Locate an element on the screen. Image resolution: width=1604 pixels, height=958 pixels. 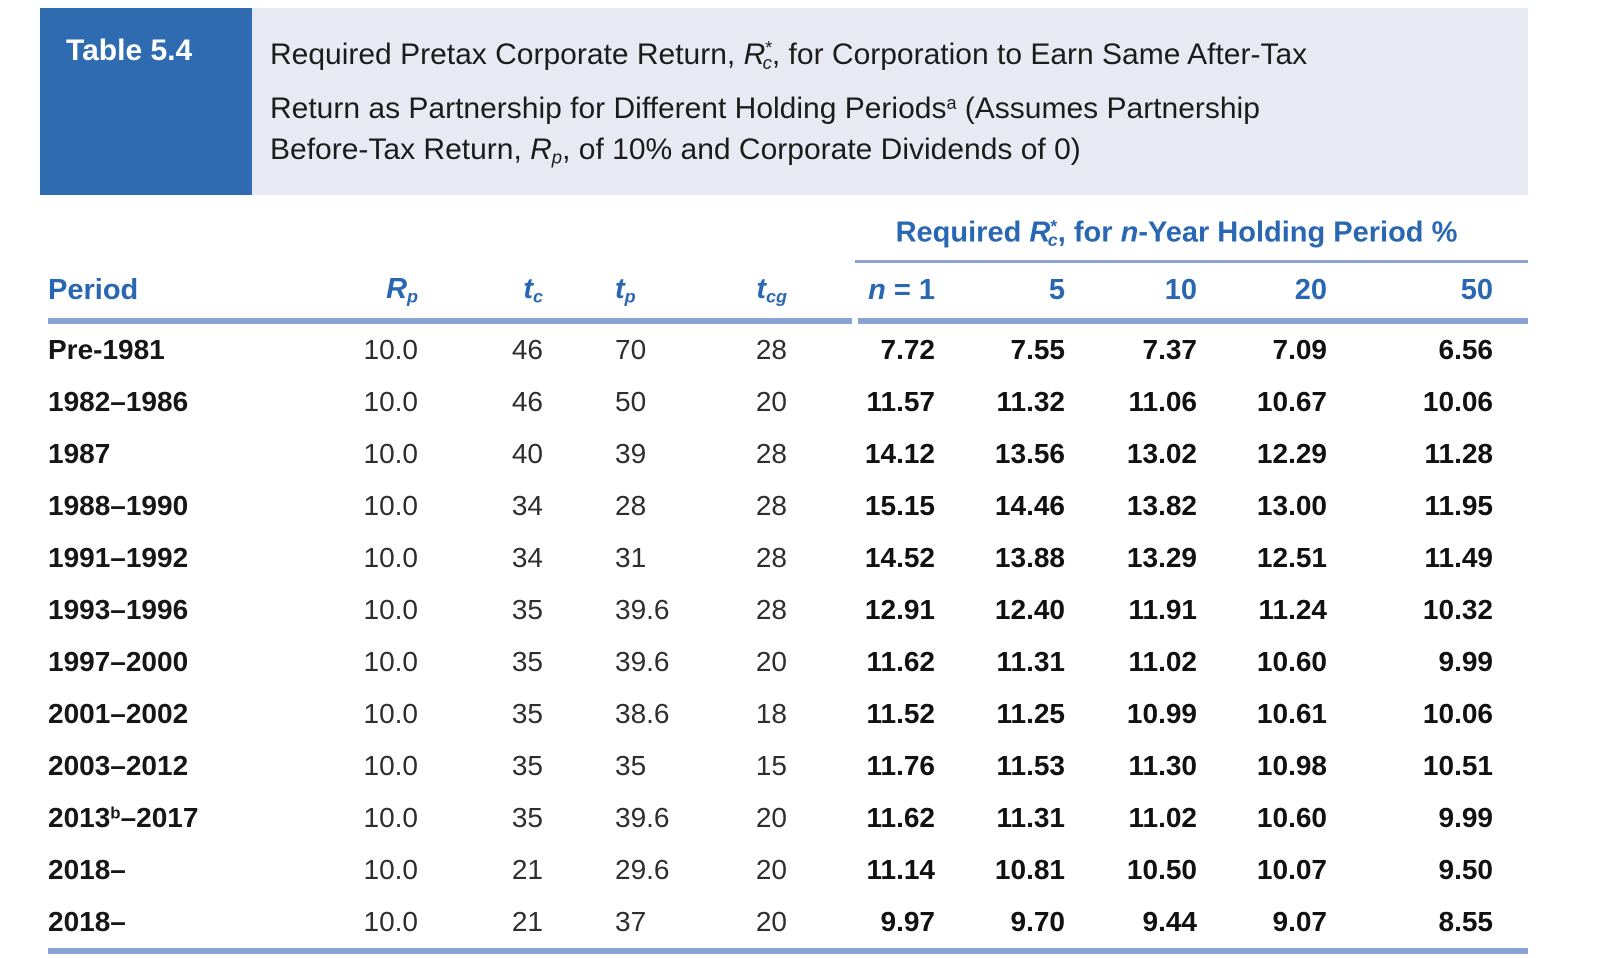
cell-n10: 13.29 is located at coordinates (1161, 558).